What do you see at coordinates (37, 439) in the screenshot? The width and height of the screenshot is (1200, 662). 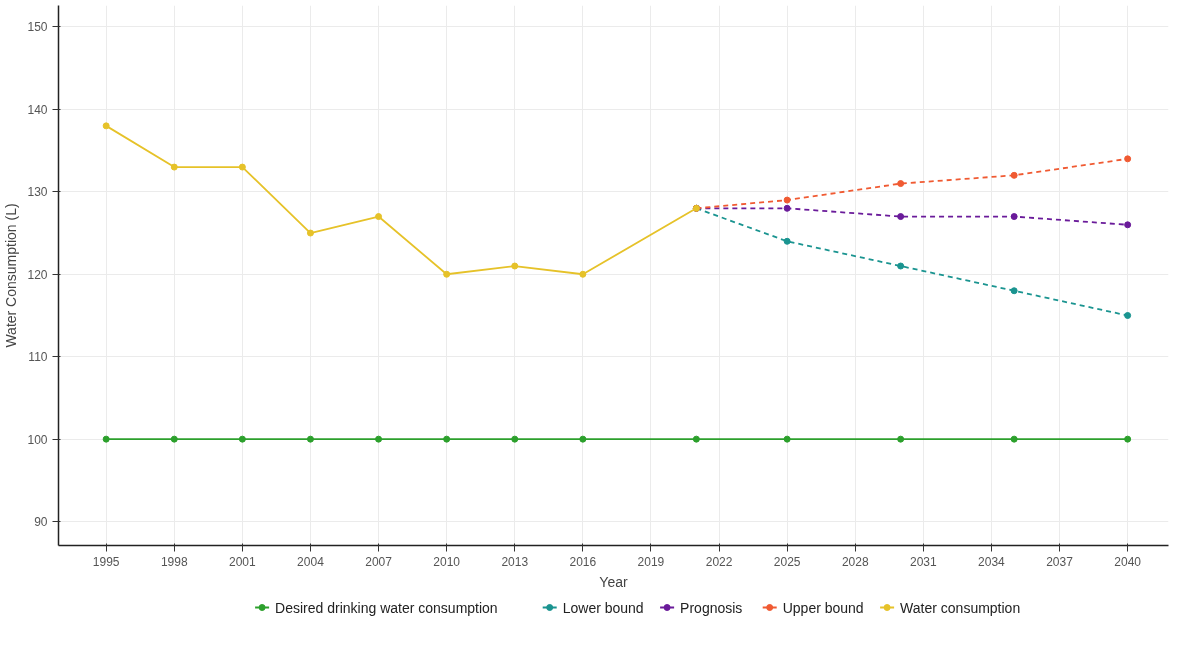 I see `y-tick-label: 100` at bounding box center [37, 439].